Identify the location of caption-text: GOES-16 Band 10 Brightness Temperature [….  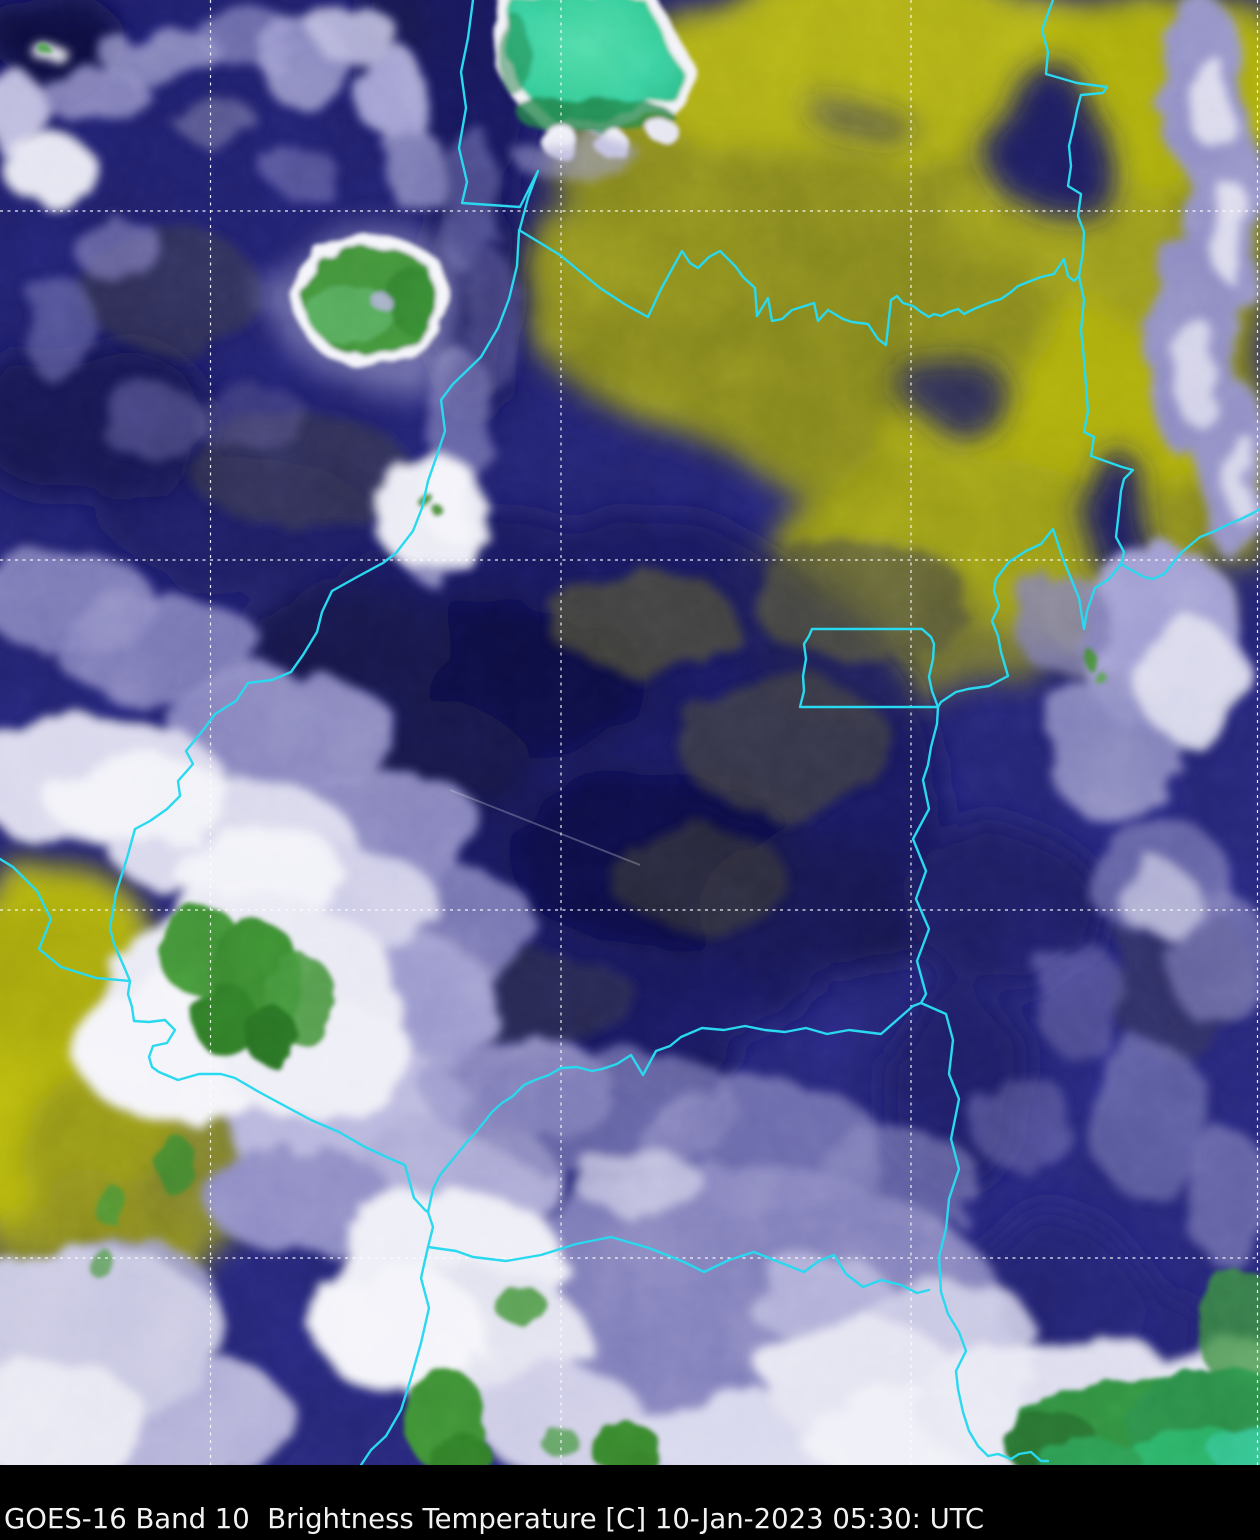
(494, 1518).